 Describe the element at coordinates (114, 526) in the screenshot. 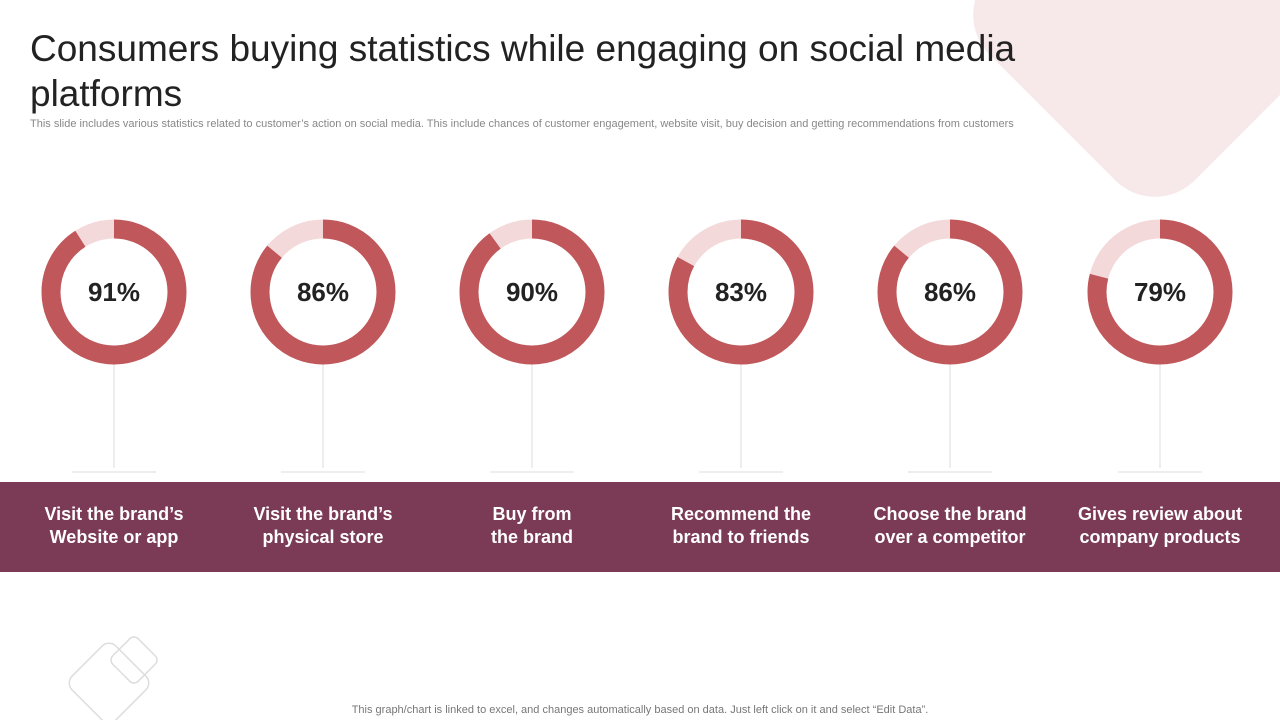

I see `category-label-1: Visit the brand’s Website or app` at that location.